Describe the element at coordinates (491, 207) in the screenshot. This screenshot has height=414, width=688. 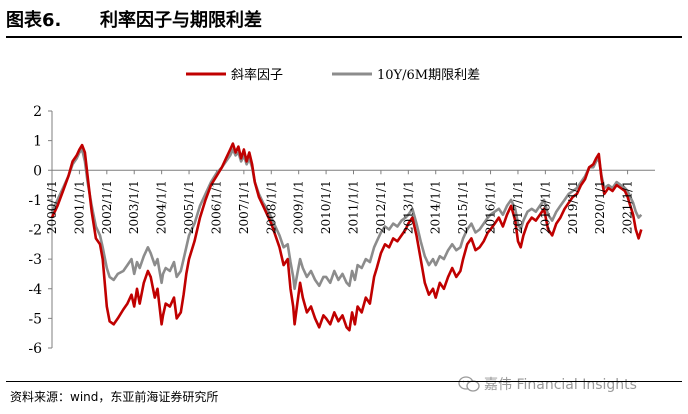
I see `x-tick-label: 2016/1/1` at that location.